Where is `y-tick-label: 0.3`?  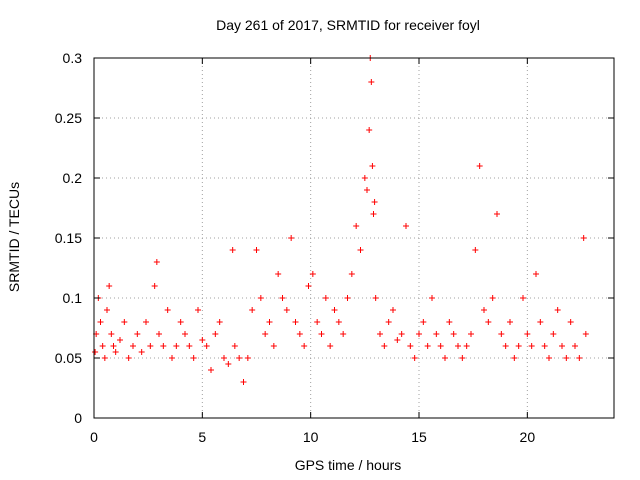 y-tick-label: 0.3 is located at coordinates (73, 58).